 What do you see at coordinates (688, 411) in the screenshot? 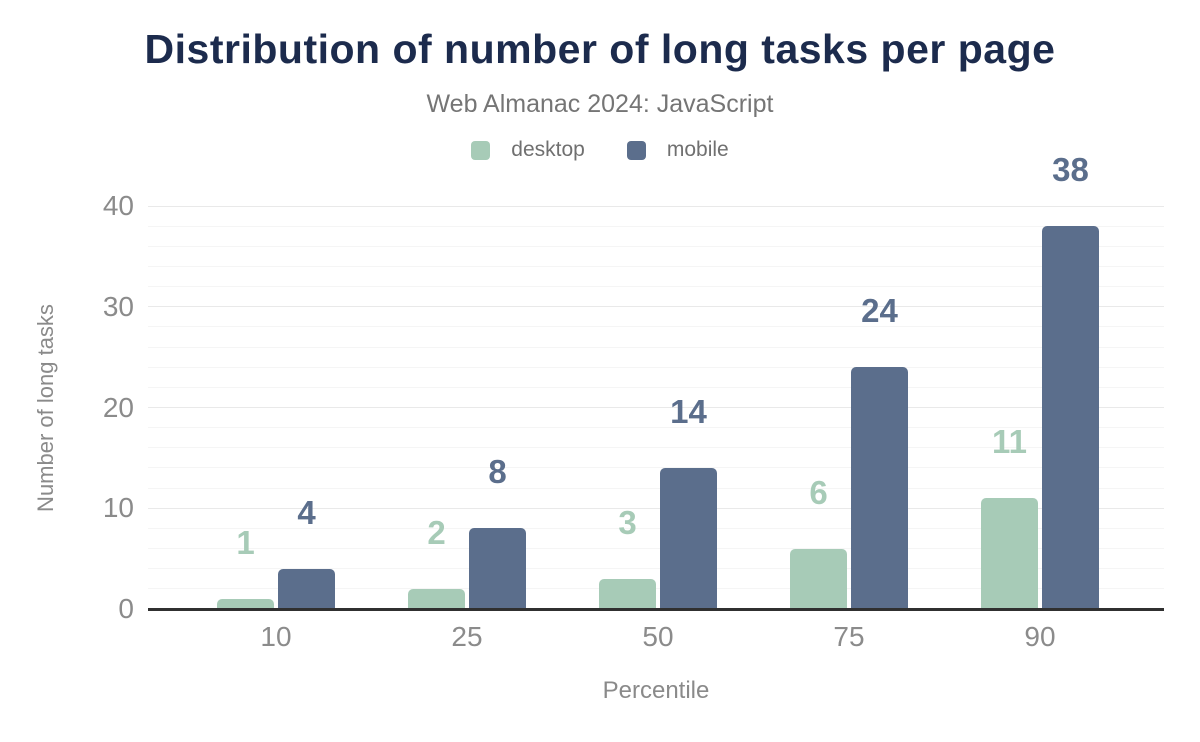
I see `bar-value-label: 14` at bounding box center [688, 411].